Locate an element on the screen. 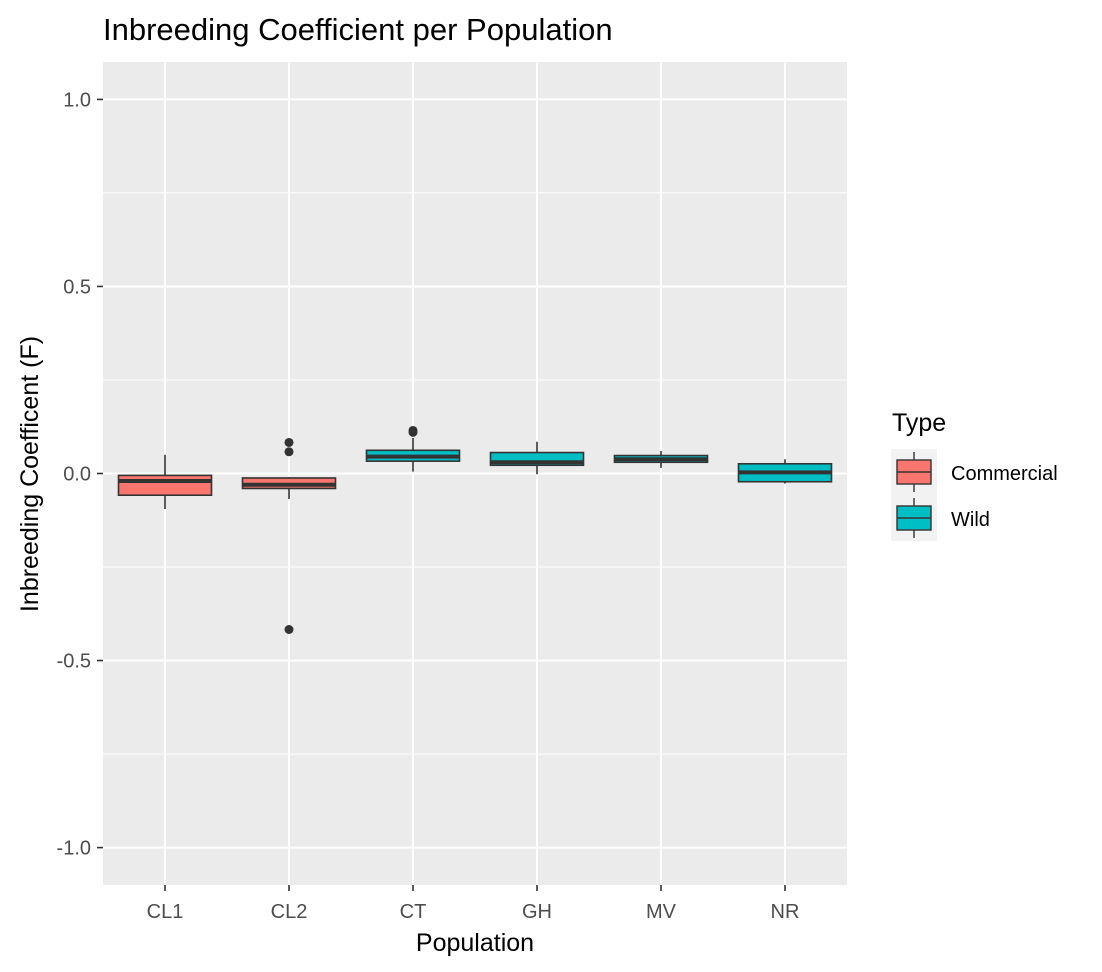  x-tick-label: CL1 is located at coordinates (165, 912).